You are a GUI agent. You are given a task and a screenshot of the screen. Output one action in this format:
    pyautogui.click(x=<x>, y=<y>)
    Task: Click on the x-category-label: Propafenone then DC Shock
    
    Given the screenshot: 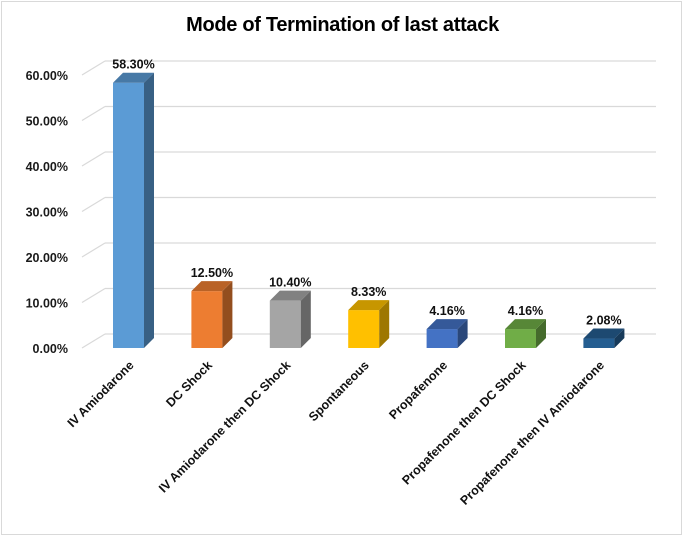 What is the action you would take?
    pyautogui.click(x=463, y=422)
    